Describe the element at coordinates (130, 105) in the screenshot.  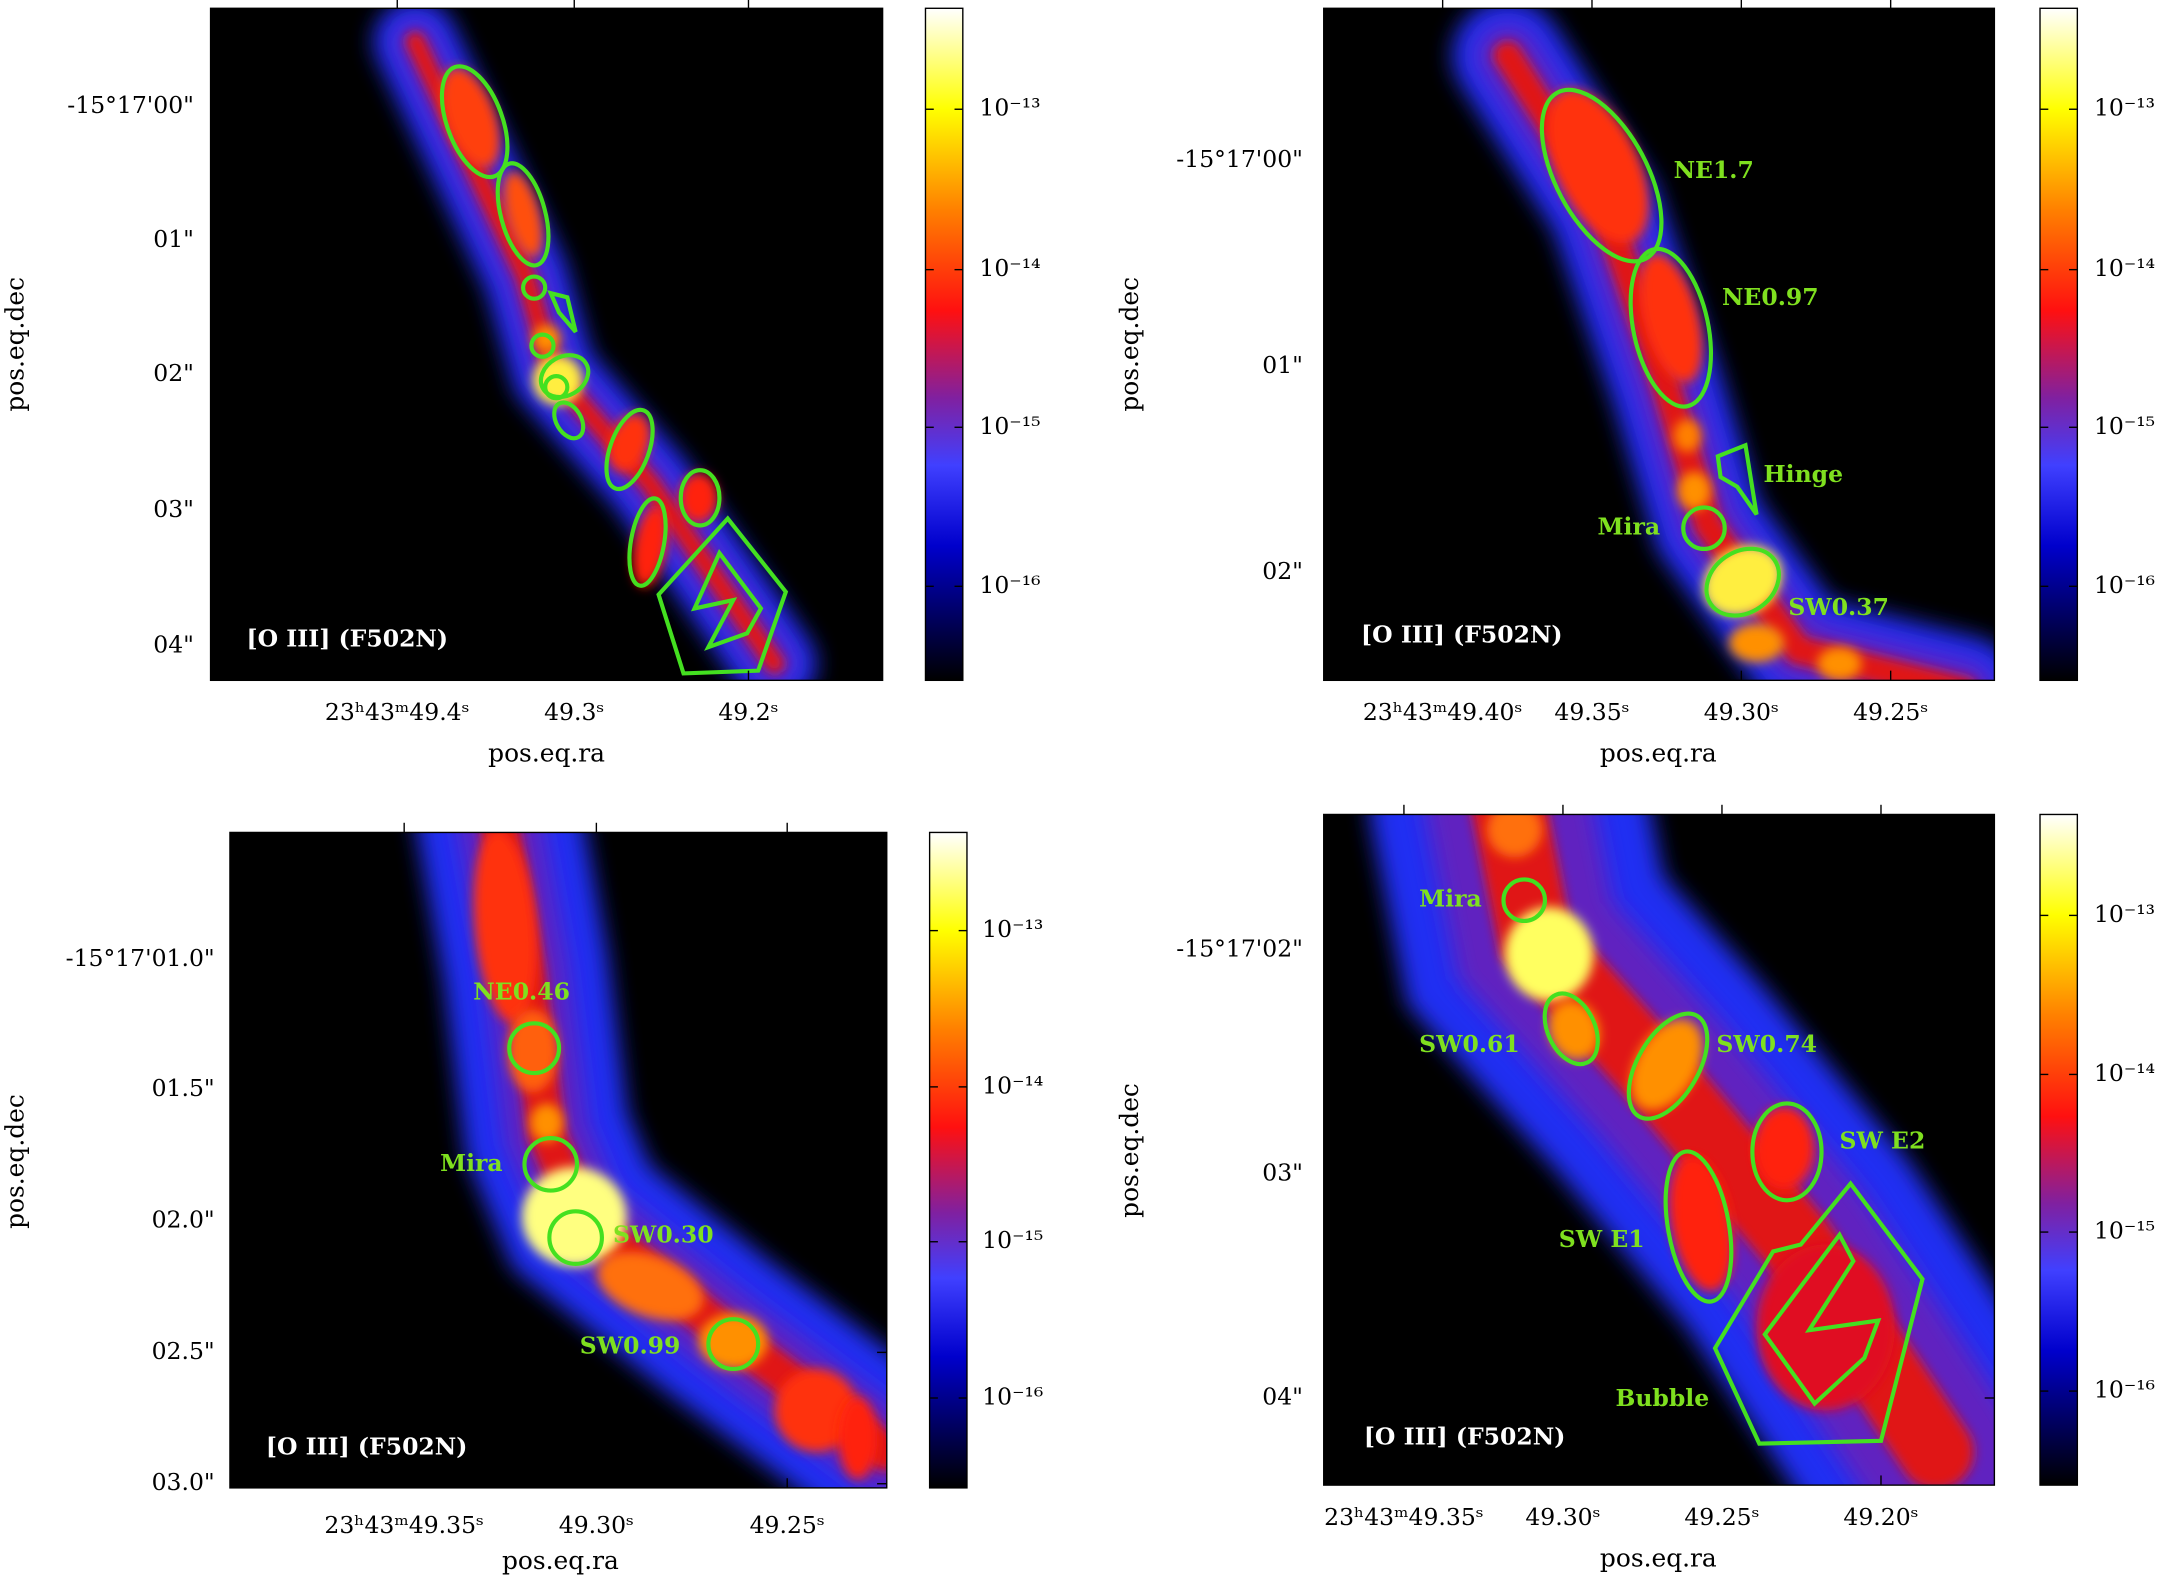
I see `y-tick-label: -15°17'00"` at that location.